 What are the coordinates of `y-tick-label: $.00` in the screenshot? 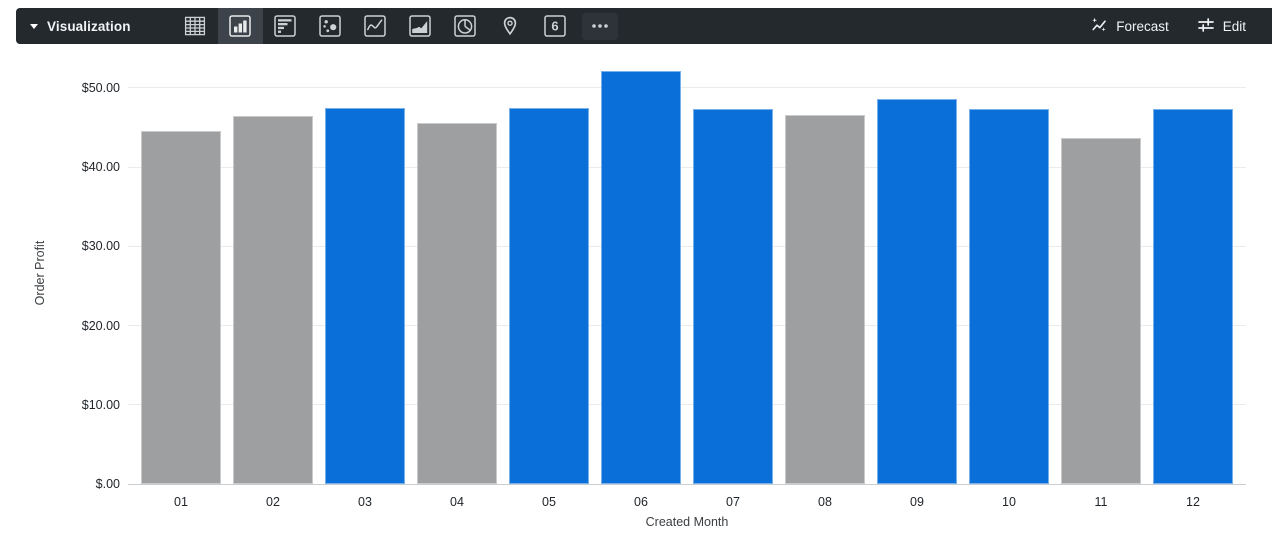 It's located at (107, 484).